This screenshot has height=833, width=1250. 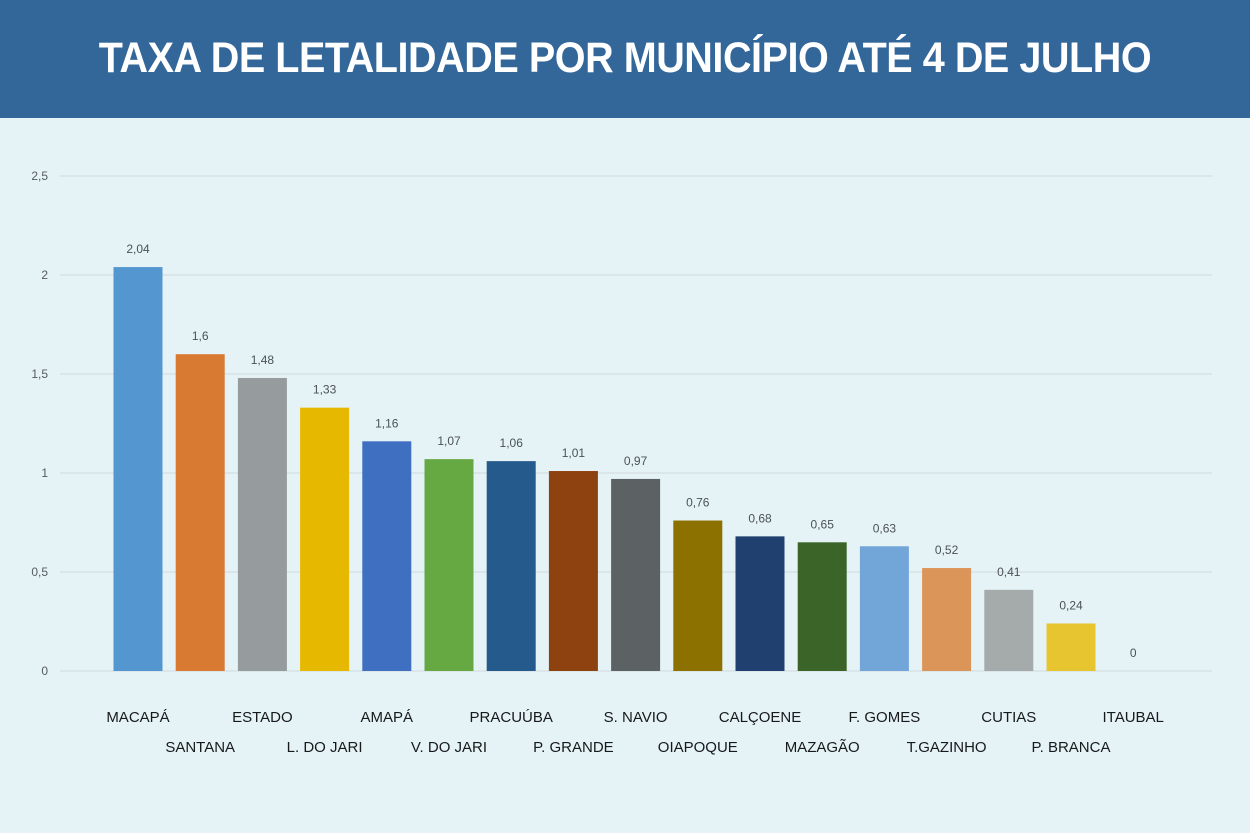 I want to click on y-tick-label: 0,5, so click(x=39, y=572).